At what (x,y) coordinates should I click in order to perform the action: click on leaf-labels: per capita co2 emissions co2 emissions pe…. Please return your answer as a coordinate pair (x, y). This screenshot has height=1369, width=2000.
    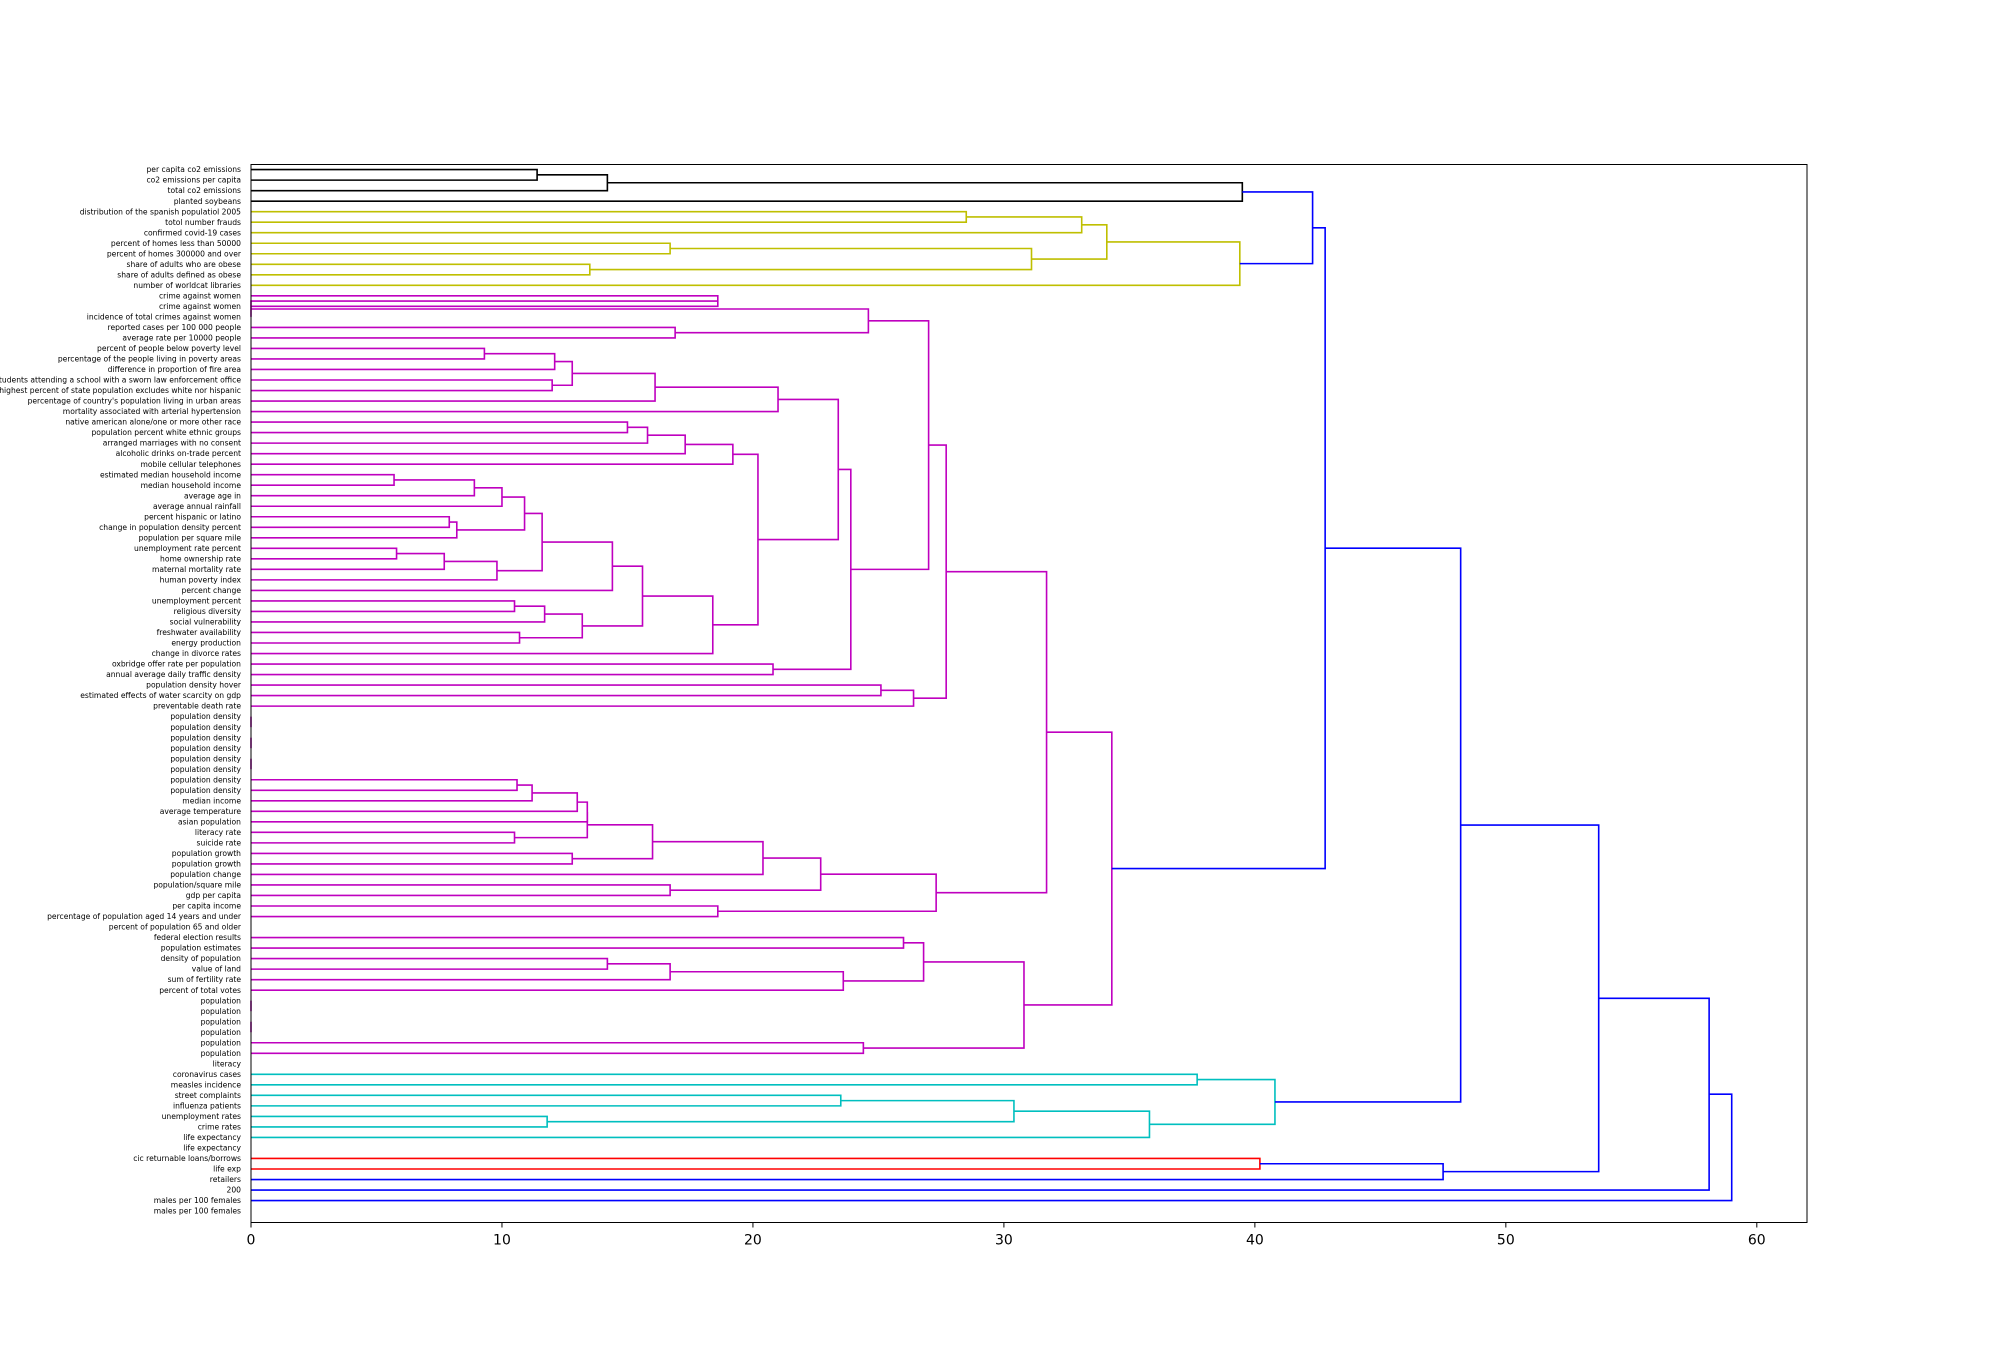
    Looking at the image, I should click on (121, 690).